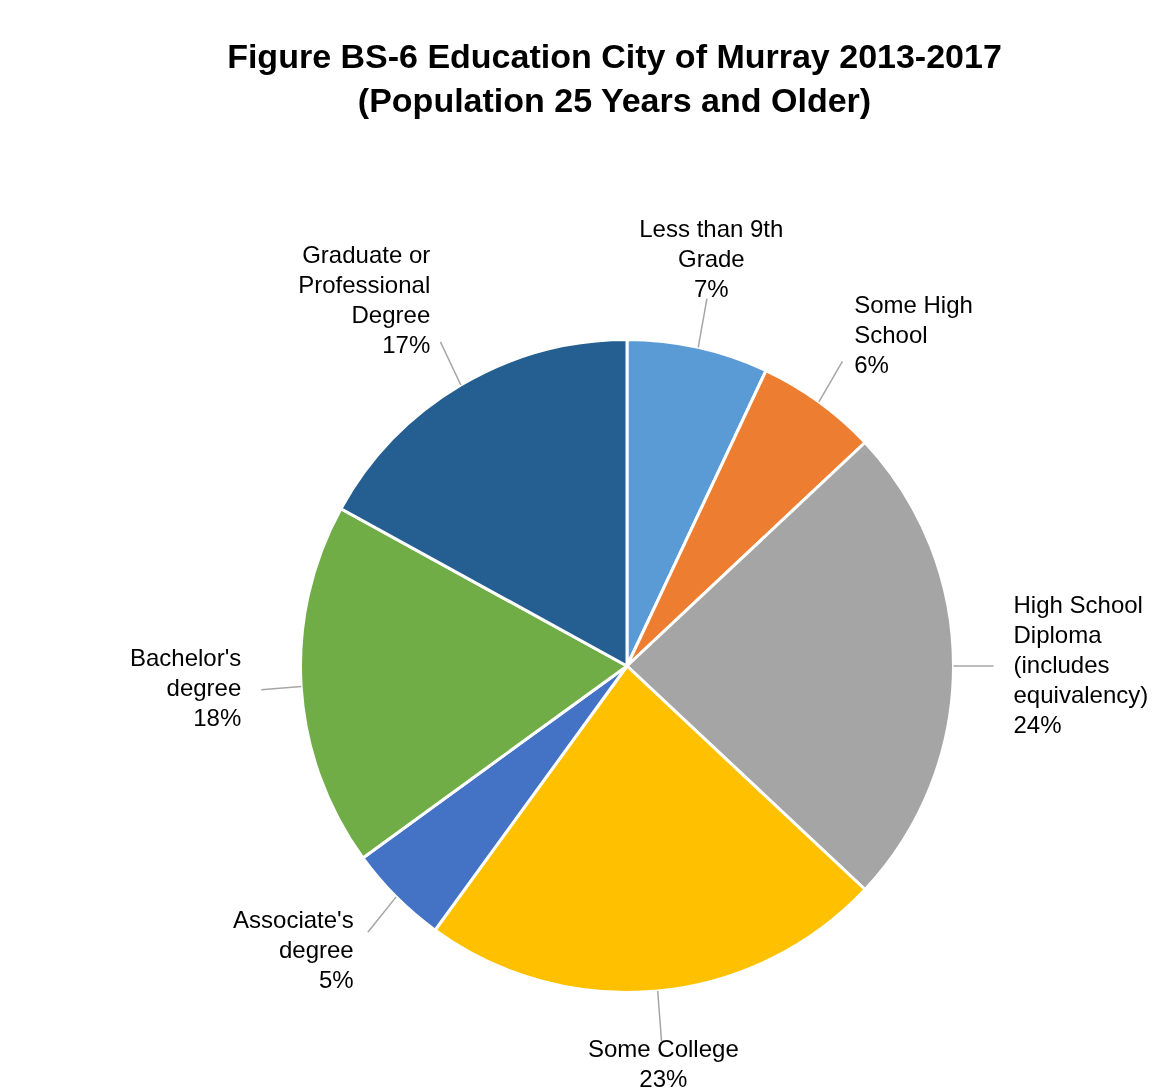 This screenshot has width=1169, height=1091. I want to click on chart-title: Figure BS-6 Education City of Murray 2013-2017 (Population 25 Years and Older), so click(614, 78).